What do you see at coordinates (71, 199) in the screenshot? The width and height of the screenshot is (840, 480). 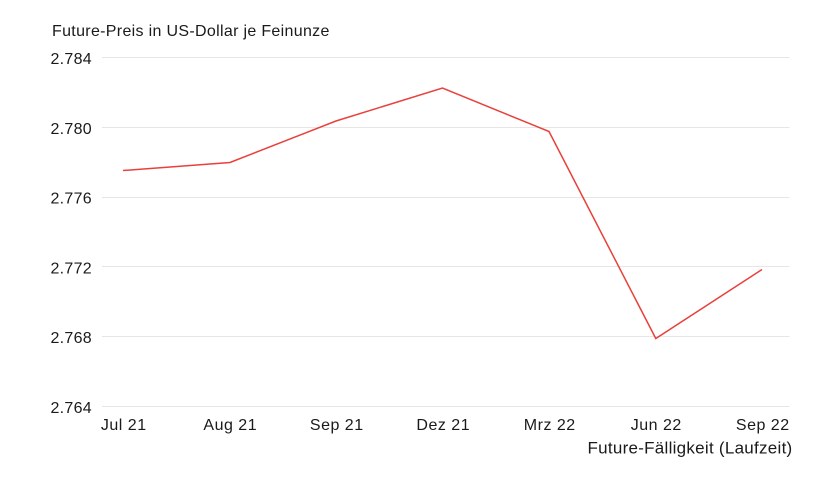 I see `svg-text: 2.776` at bounding box center [71, 199].